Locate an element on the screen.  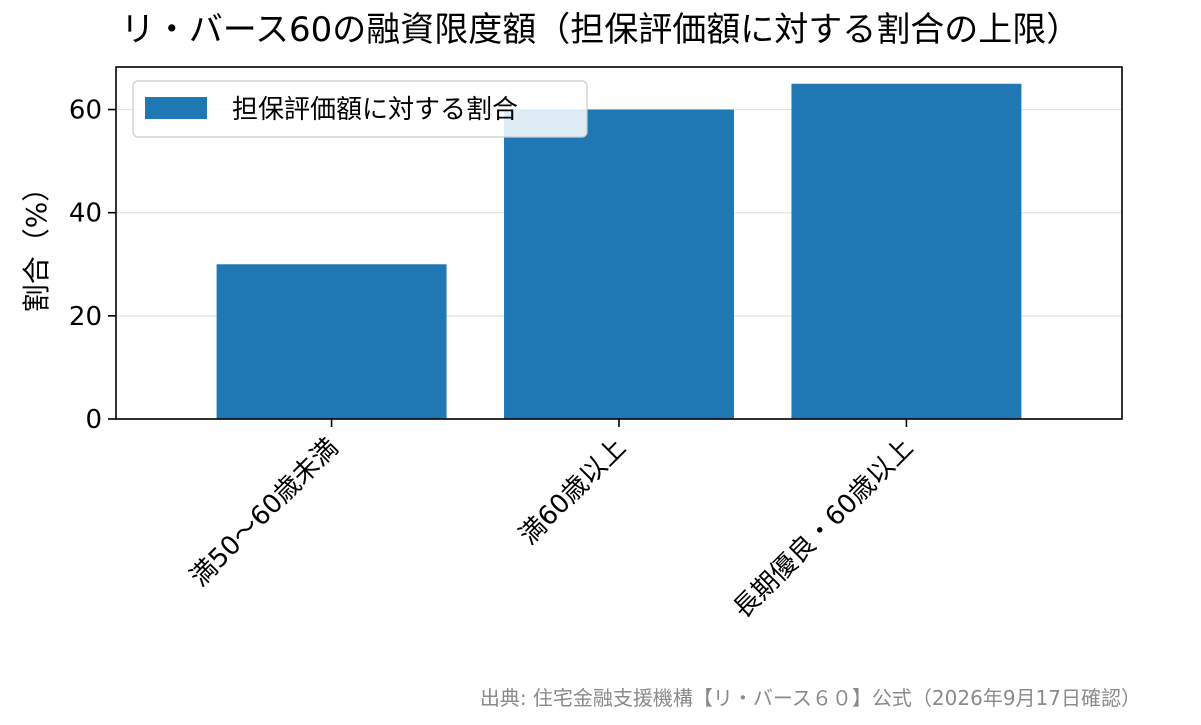
y-tick-label: 20 is located at coordinates (85, 317).